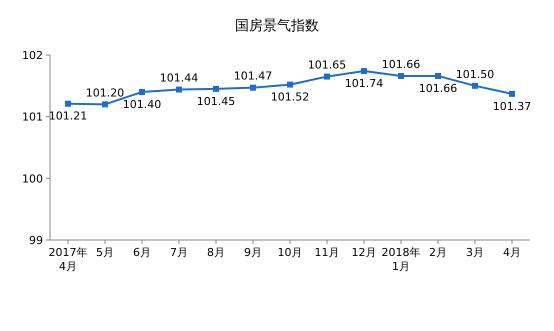  What do you see at coordinates (142, 104) in the screenshot?
I see `data-label: 101.40` at bounding box center [142, 104].